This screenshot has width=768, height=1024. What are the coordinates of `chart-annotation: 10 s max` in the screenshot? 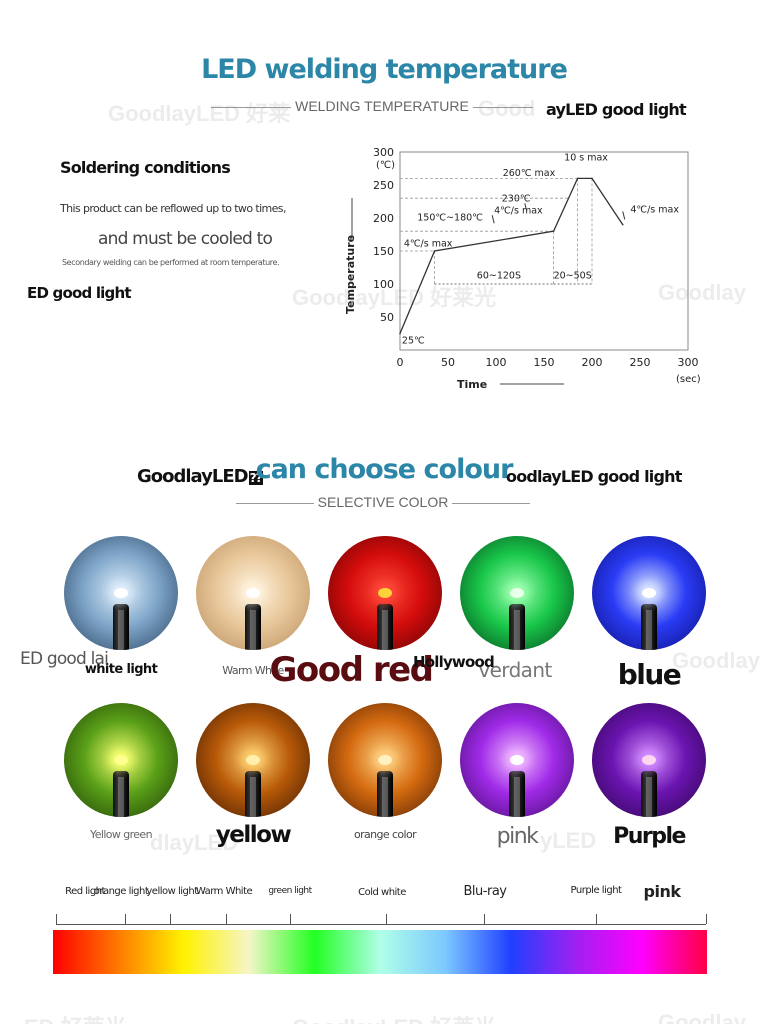 It's located at (586, 158).